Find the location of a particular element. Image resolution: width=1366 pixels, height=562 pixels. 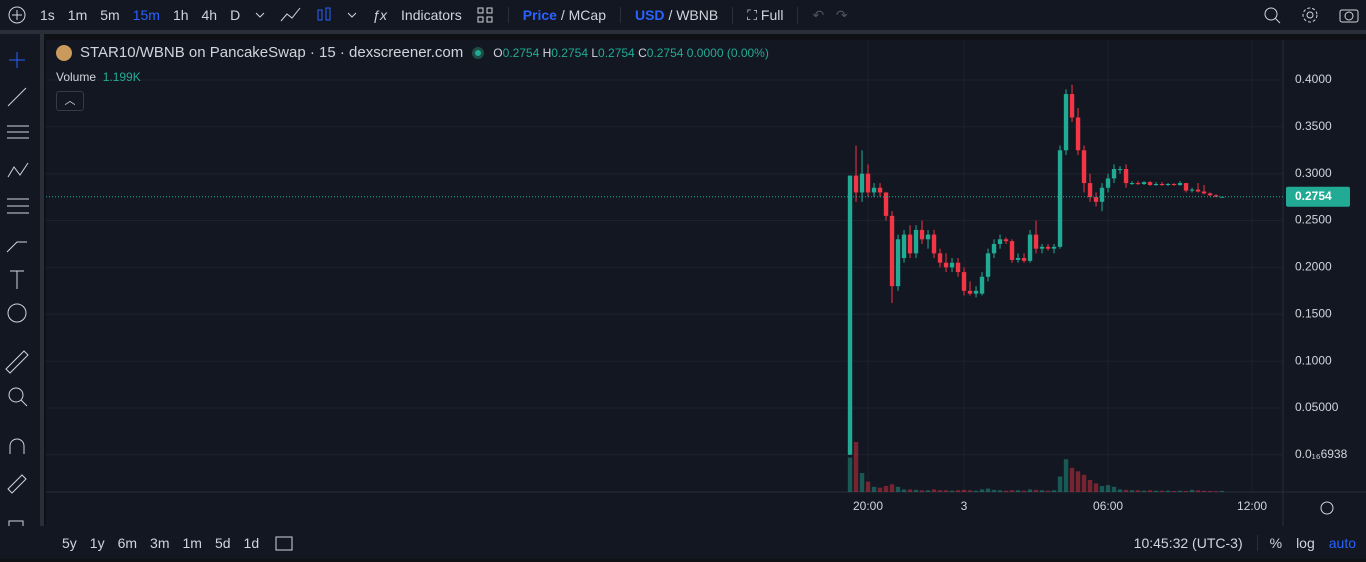

toolbar-button: 15m is located at coordinates (146, 15).